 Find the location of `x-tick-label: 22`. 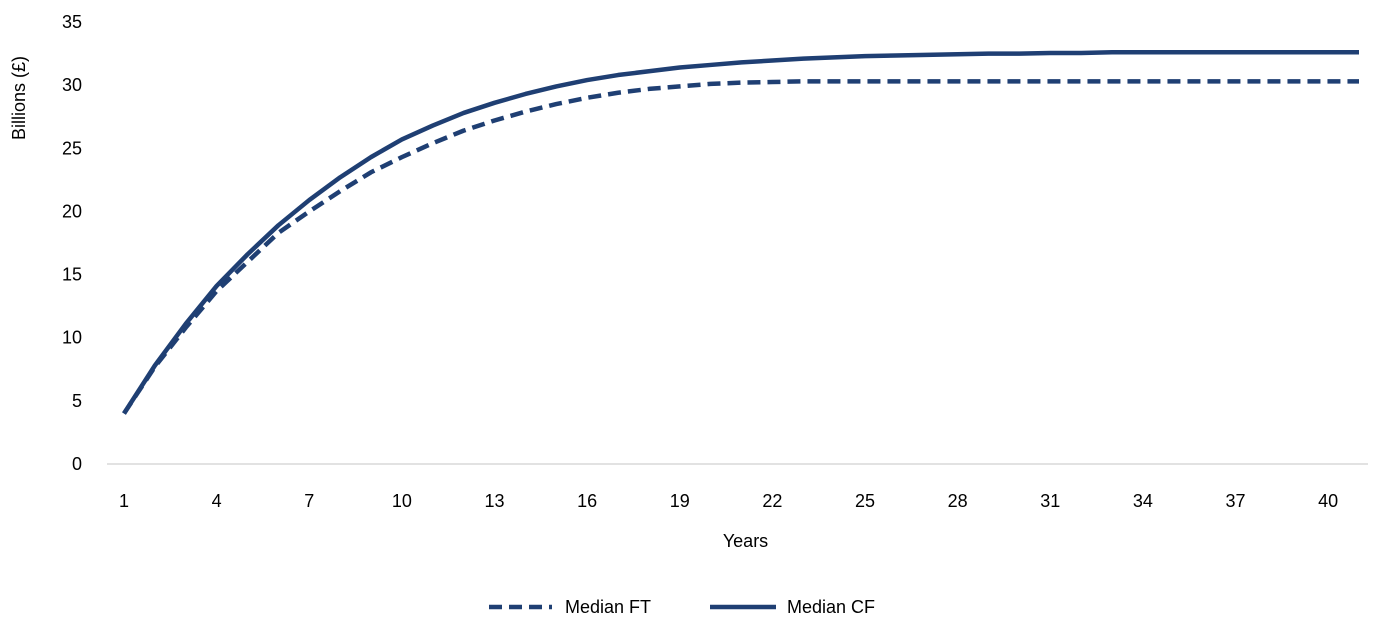

x-tick-label: 22 is located at coordinates (772, 501).